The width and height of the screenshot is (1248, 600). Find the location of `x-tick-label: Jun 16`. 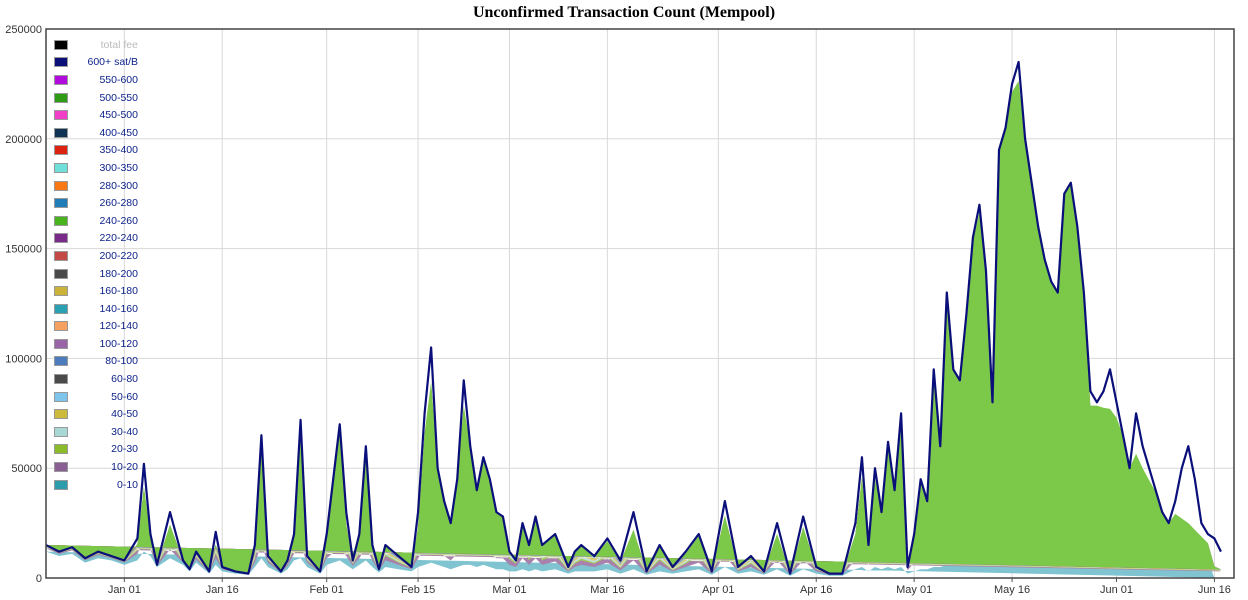

x-tick-label: Jun 16 is located at coordinates (1214, 590).